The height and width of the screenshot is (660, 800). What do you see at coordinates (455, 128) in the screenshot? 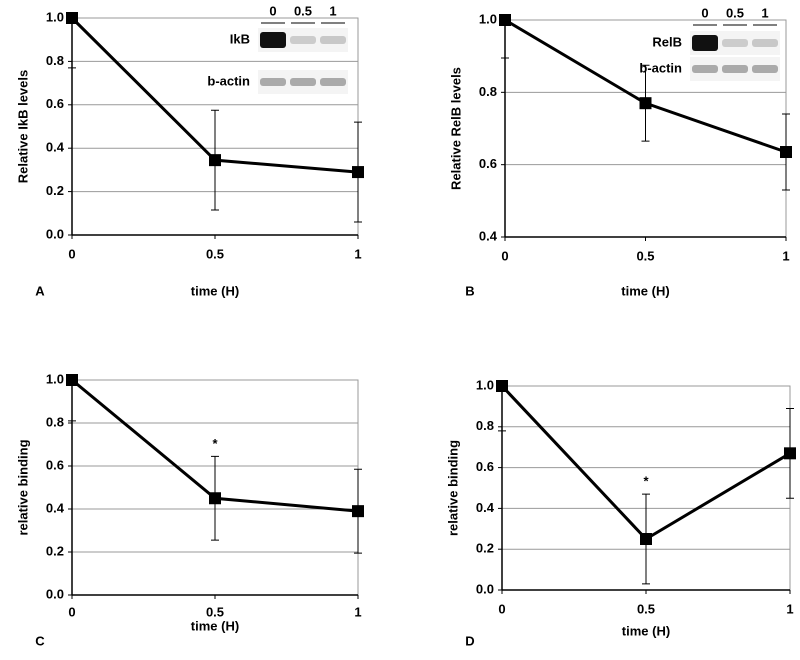
I see `y-axis-label: Relative RelB levels` at bounding box center [455, 128].